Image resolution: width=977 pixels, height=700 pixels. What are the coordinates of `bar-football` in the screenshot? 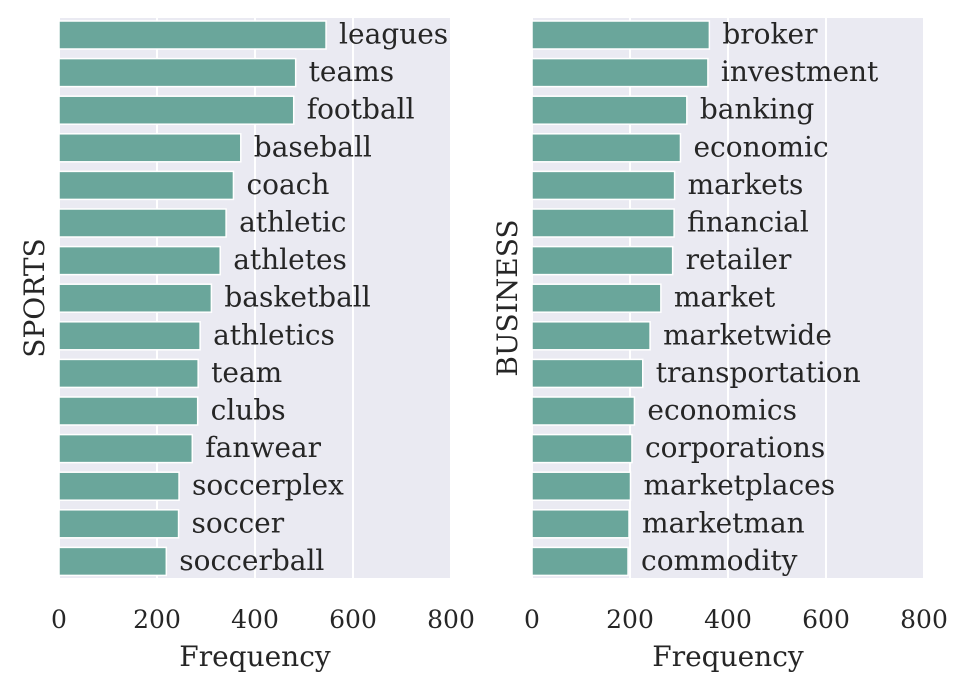 It's located at (176, 110).